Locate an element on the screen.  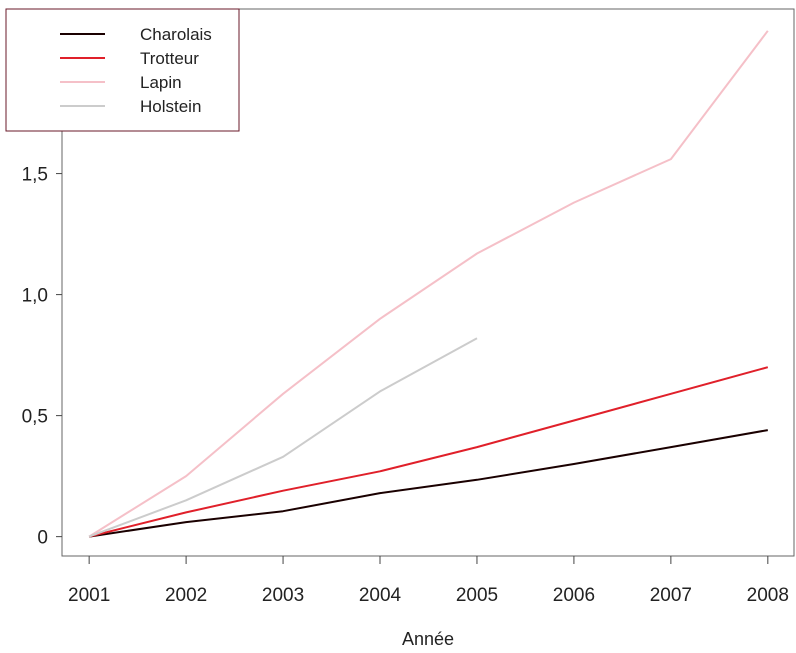
x-tick-label: 2002 is located at coordinates (186, 595).